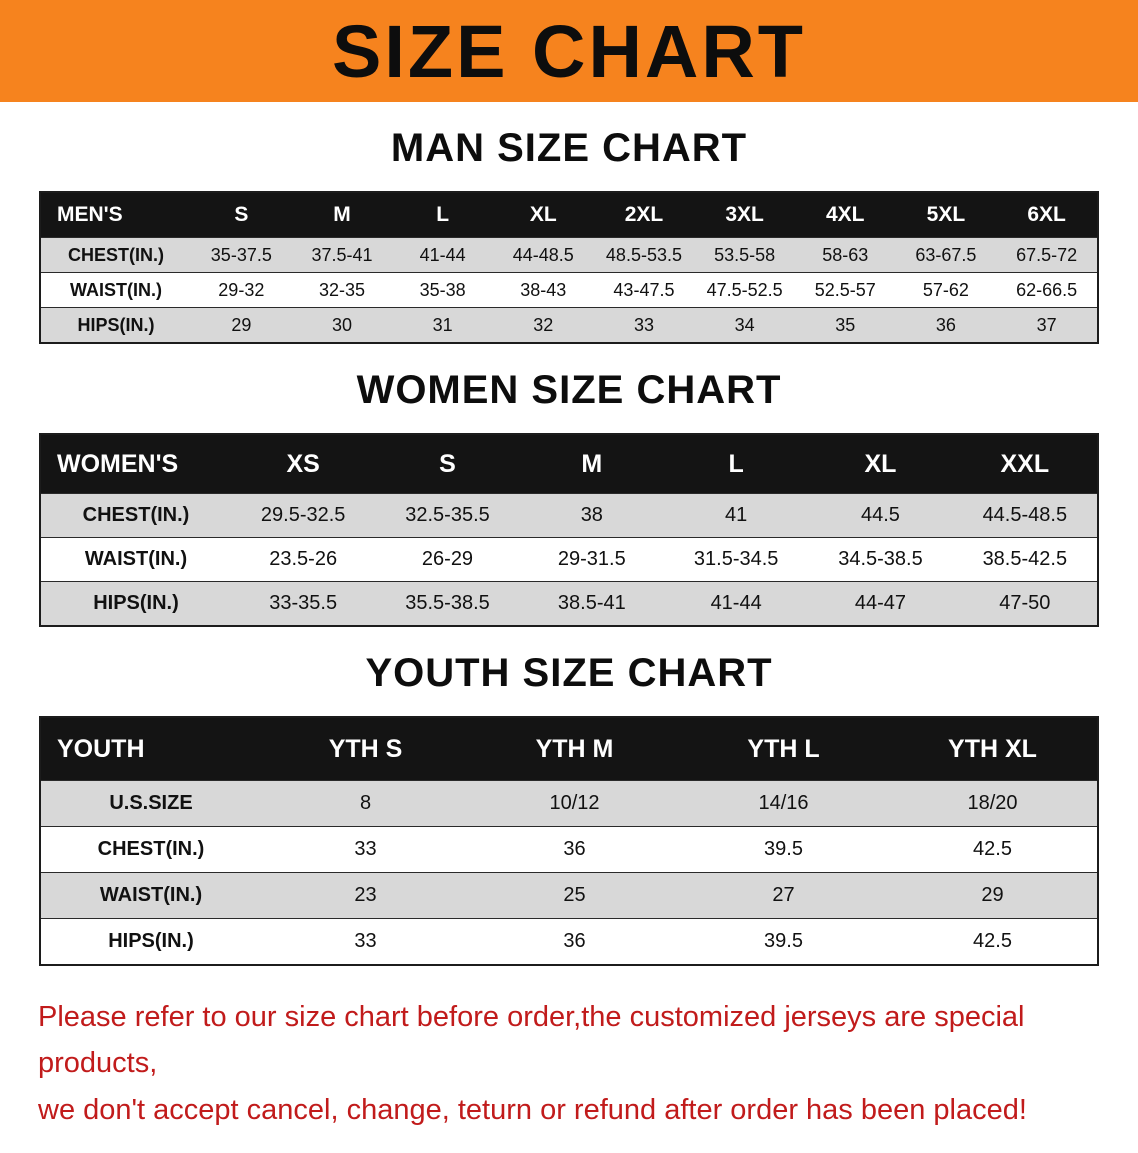 This screenshot has height=1153, width=1138. What do you see at coordinates (241, 289) in the screenshot?
I see `value-cell: 29-32` at bounding box center [241, 289].